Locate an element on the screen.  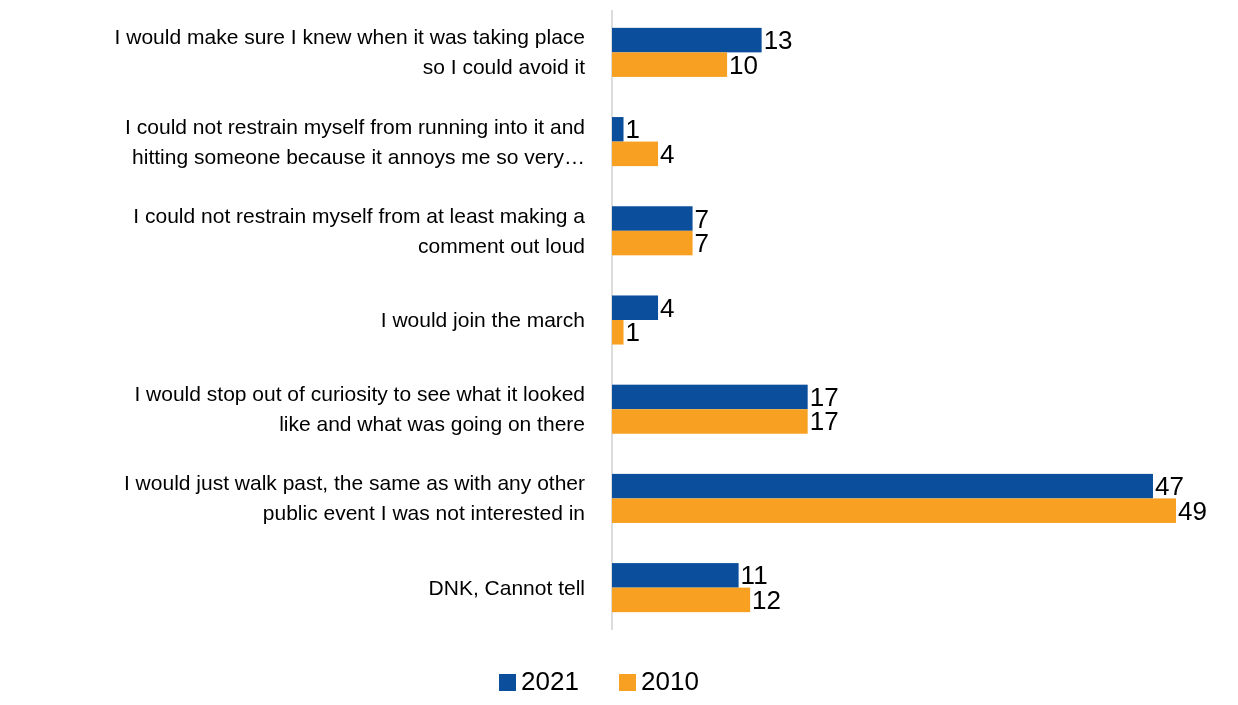
legend-label: 2010 is located at coordinates (670, 681).